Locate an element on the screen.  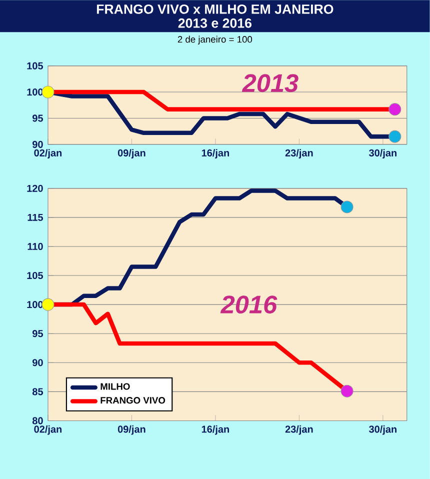
chart-subtitle: 2013 e 2016 is located at coordinates (215, 23).